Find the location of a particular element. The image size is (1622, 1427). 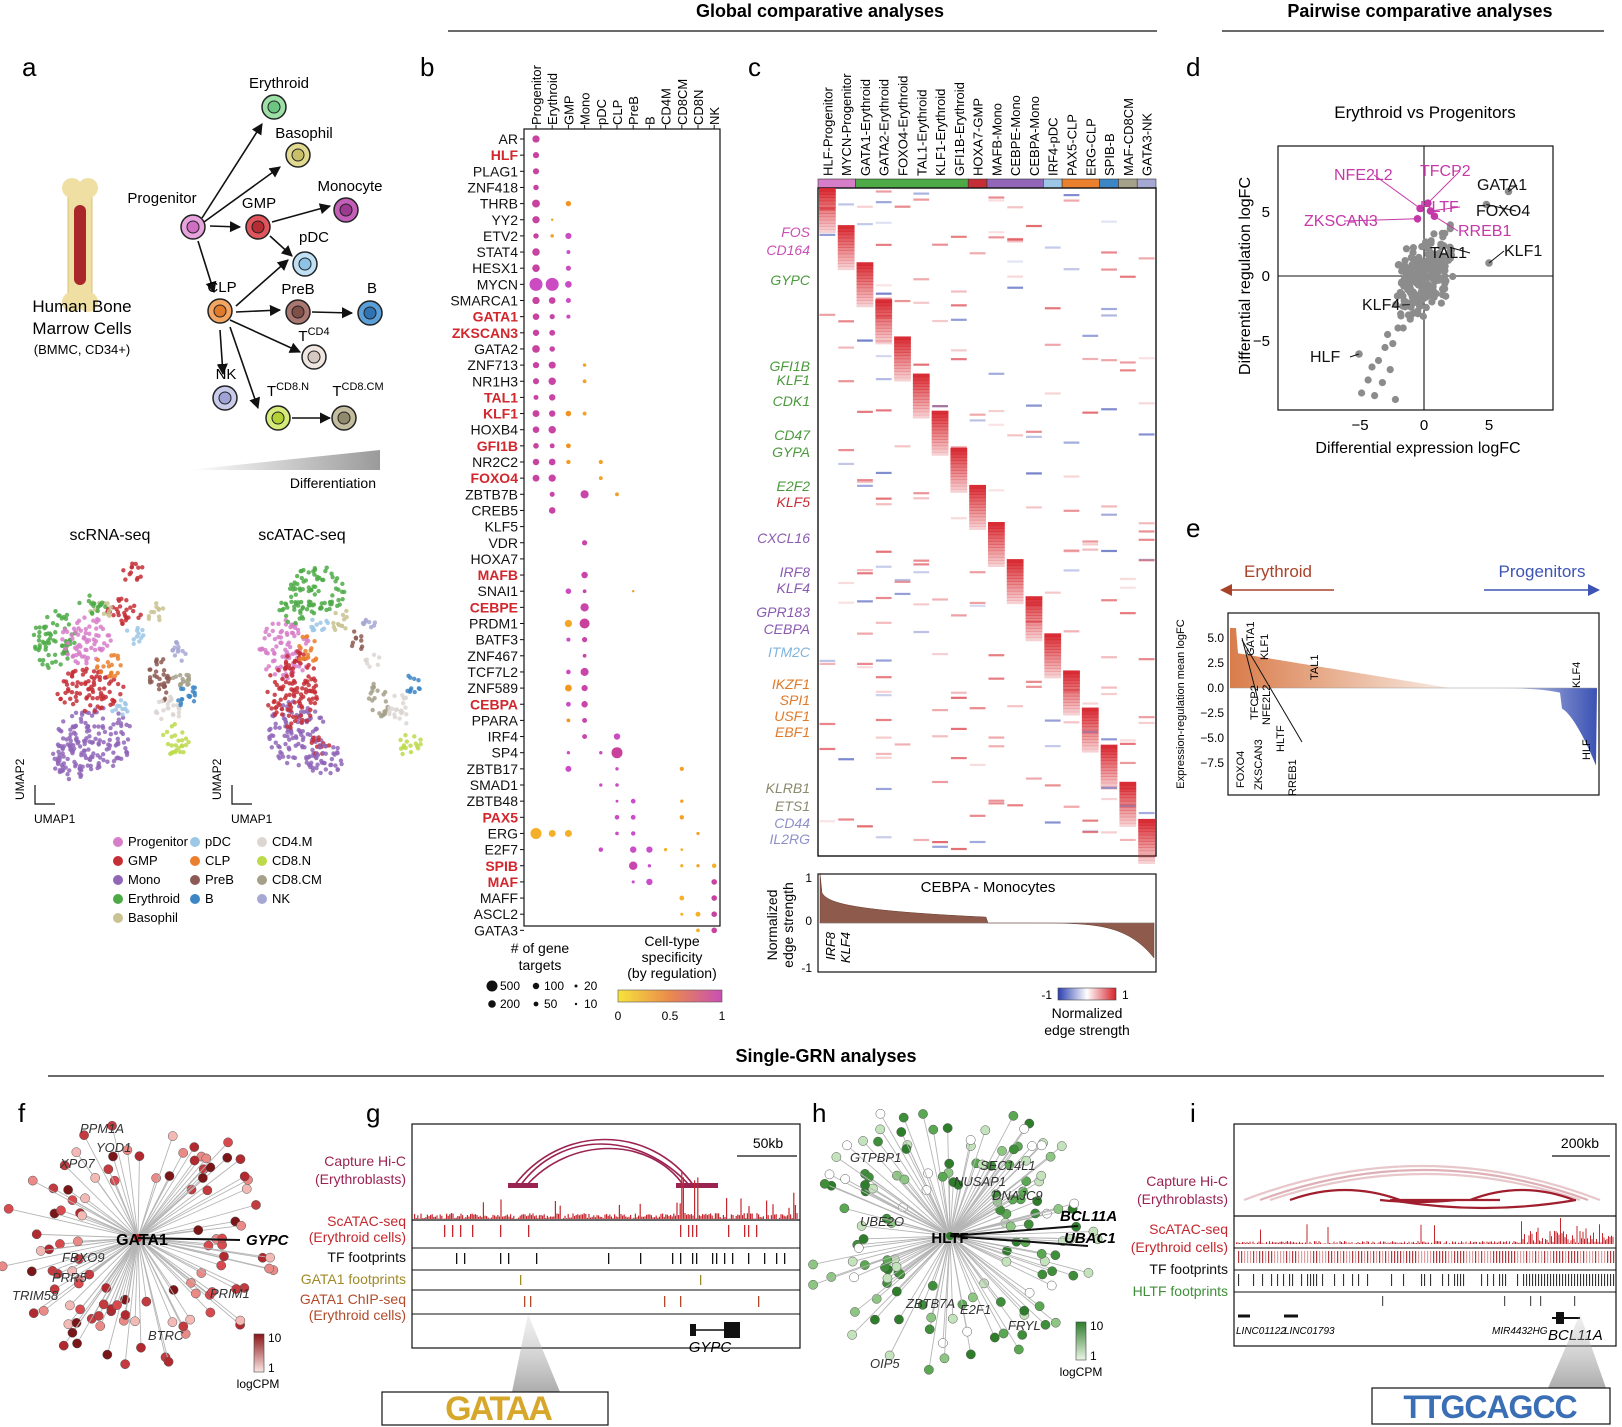

scatter-leader is located at coordinates (1397, 191).